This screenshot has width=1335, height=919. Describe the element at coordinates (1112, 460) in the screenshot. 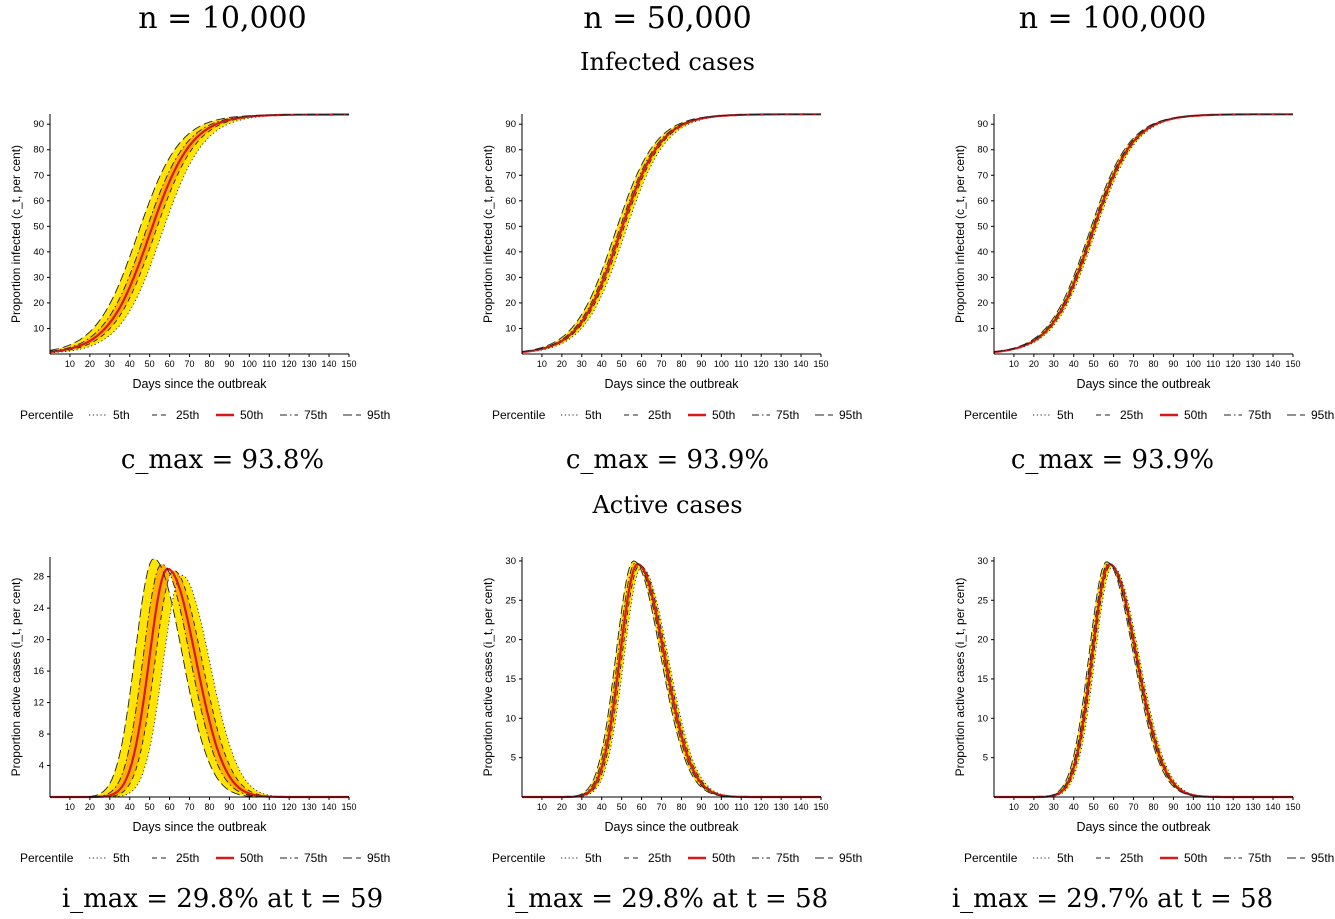

I see `infected-caption-3: c_max = 93.9%` at that location.